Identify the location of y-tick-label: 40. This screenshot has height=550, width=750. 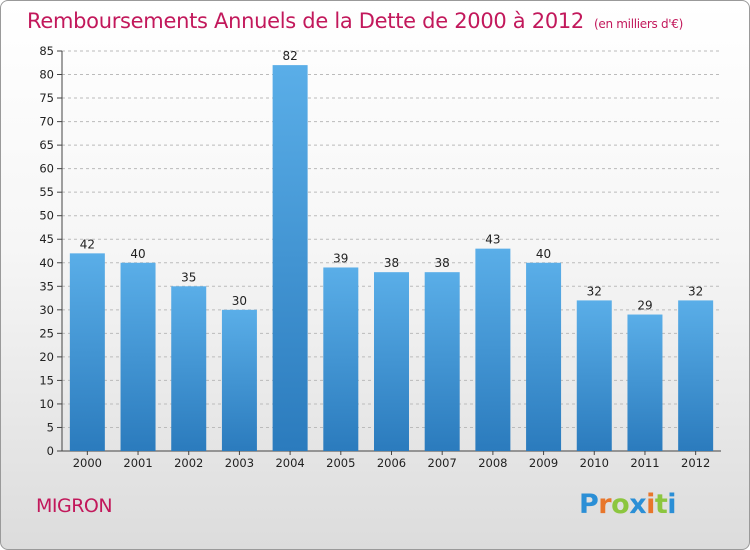
(46, 263).